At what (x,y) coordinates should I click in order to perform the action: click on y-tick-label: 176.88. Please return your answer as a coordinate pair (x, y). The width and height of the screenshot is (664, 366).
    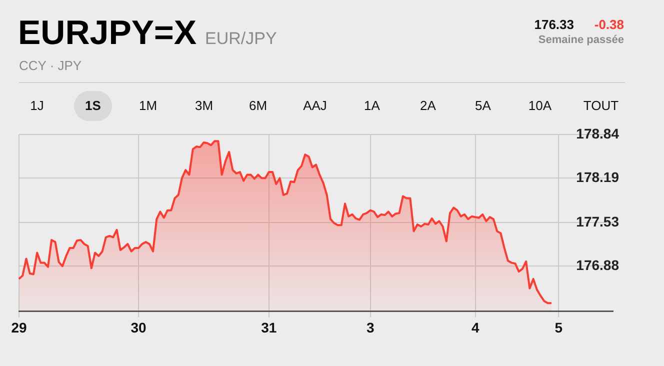
    Looking at the image, I should click on (598, 265).